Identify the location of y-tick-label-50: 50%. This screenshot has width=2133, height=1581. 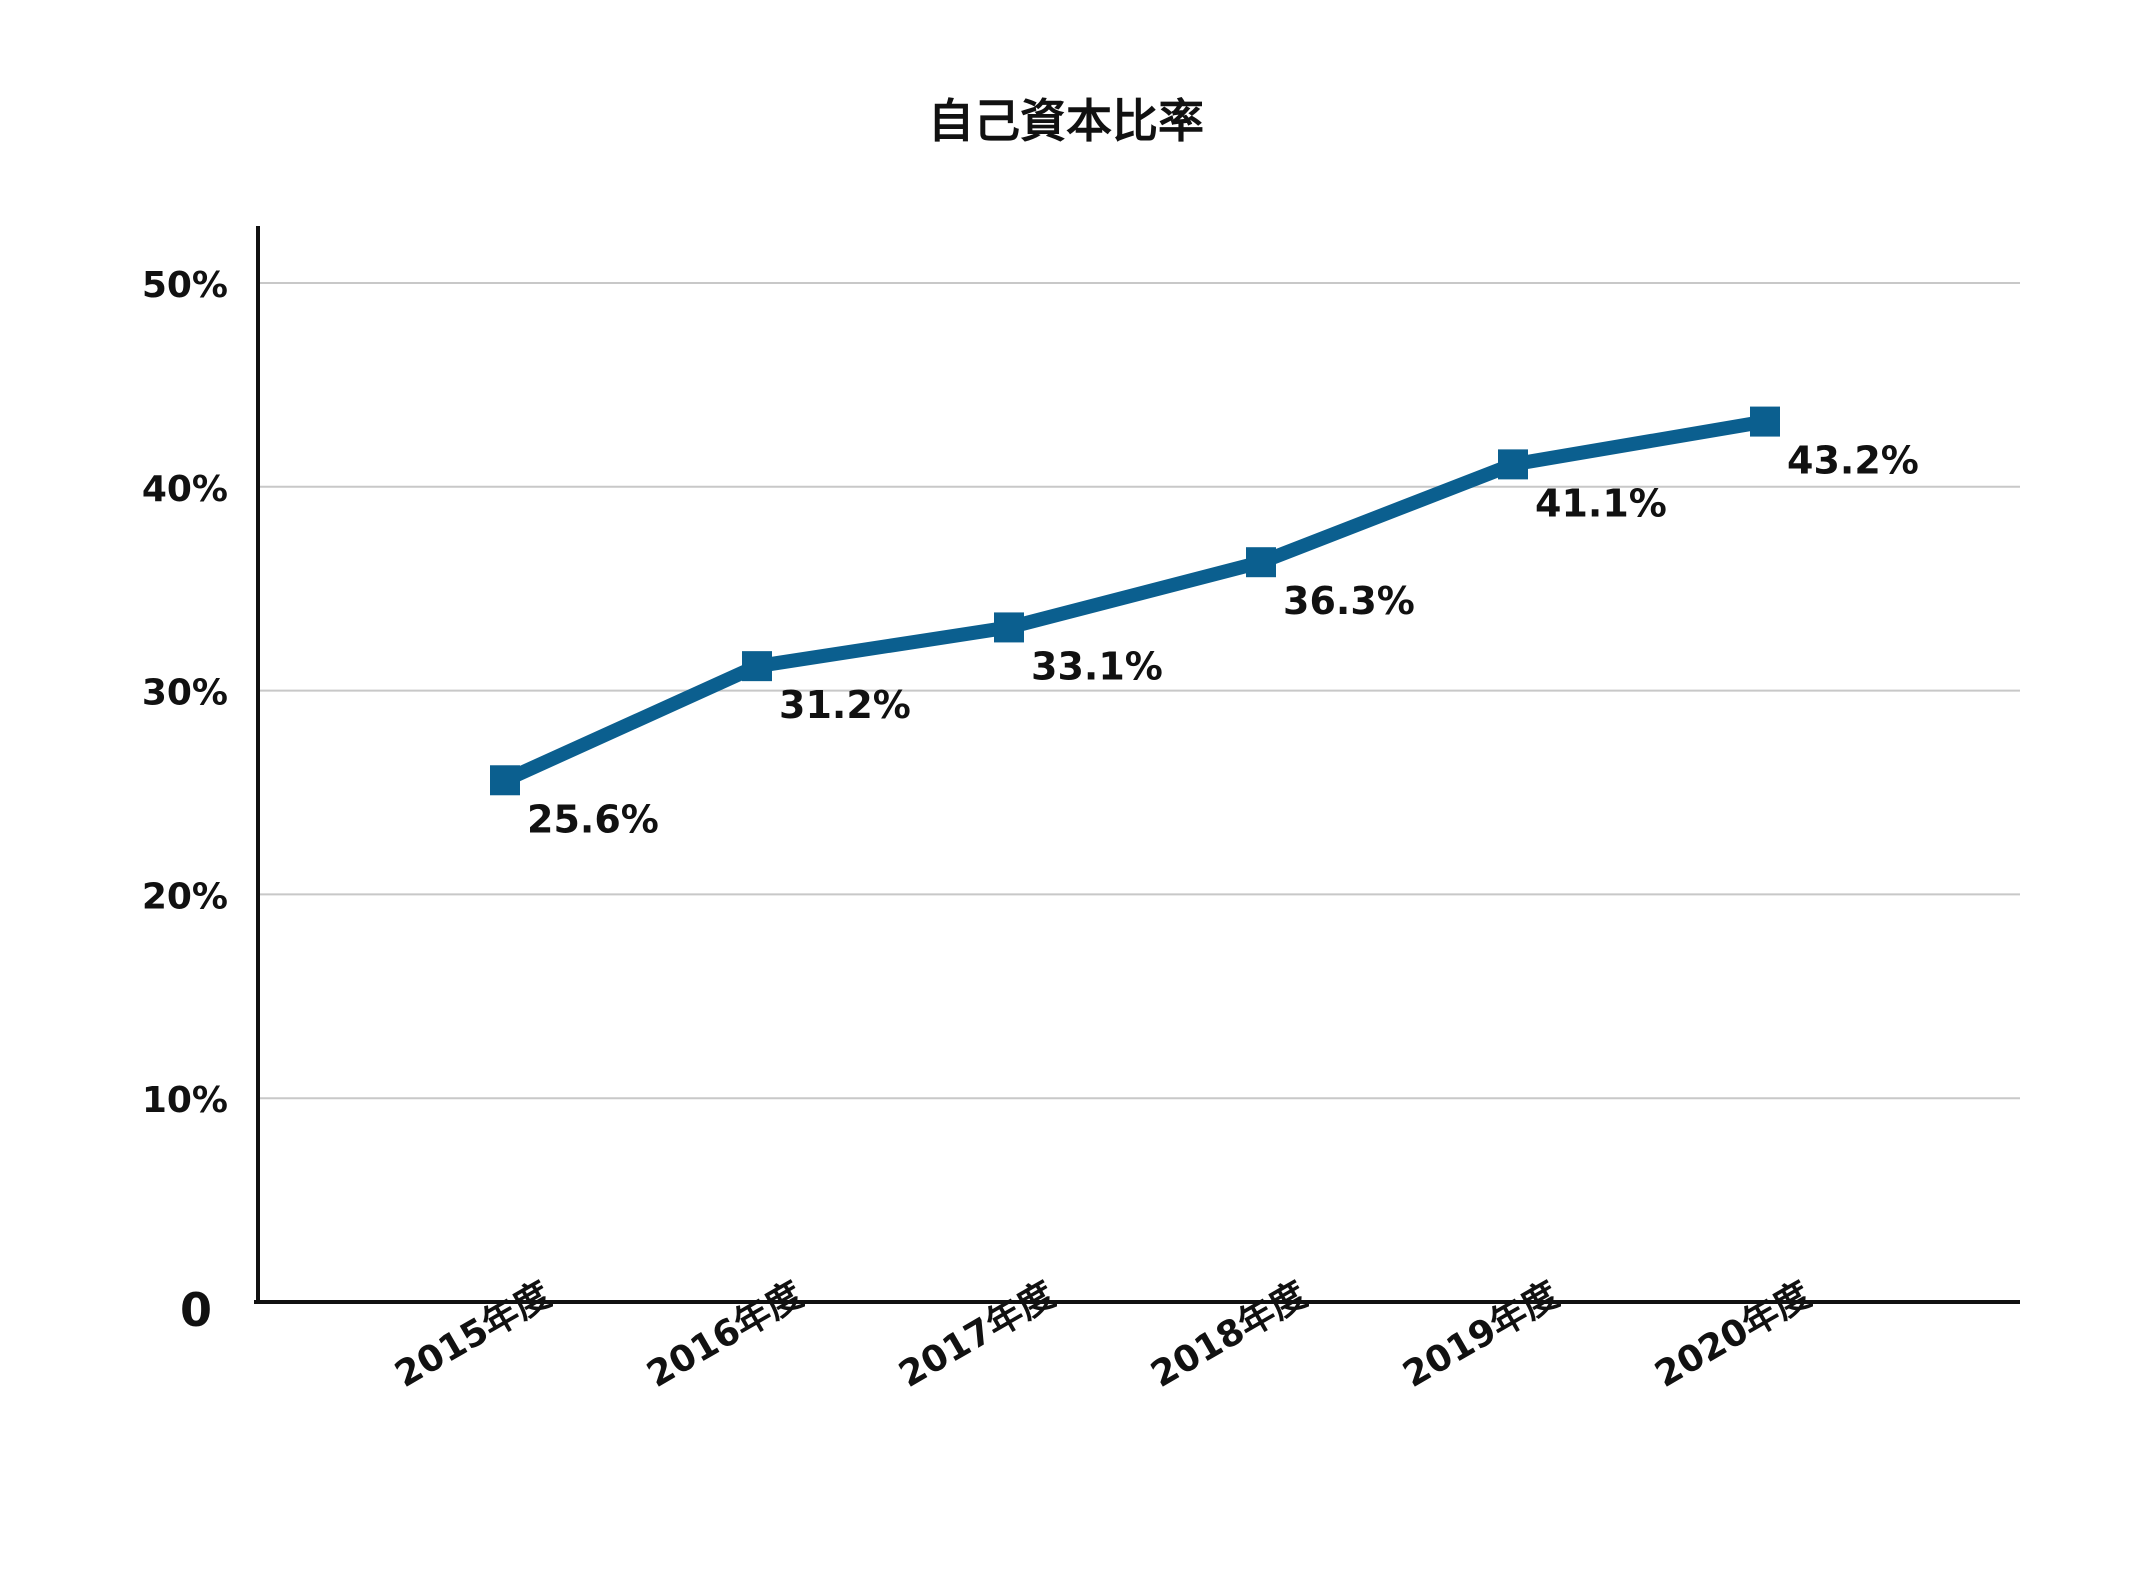
(185, 285).